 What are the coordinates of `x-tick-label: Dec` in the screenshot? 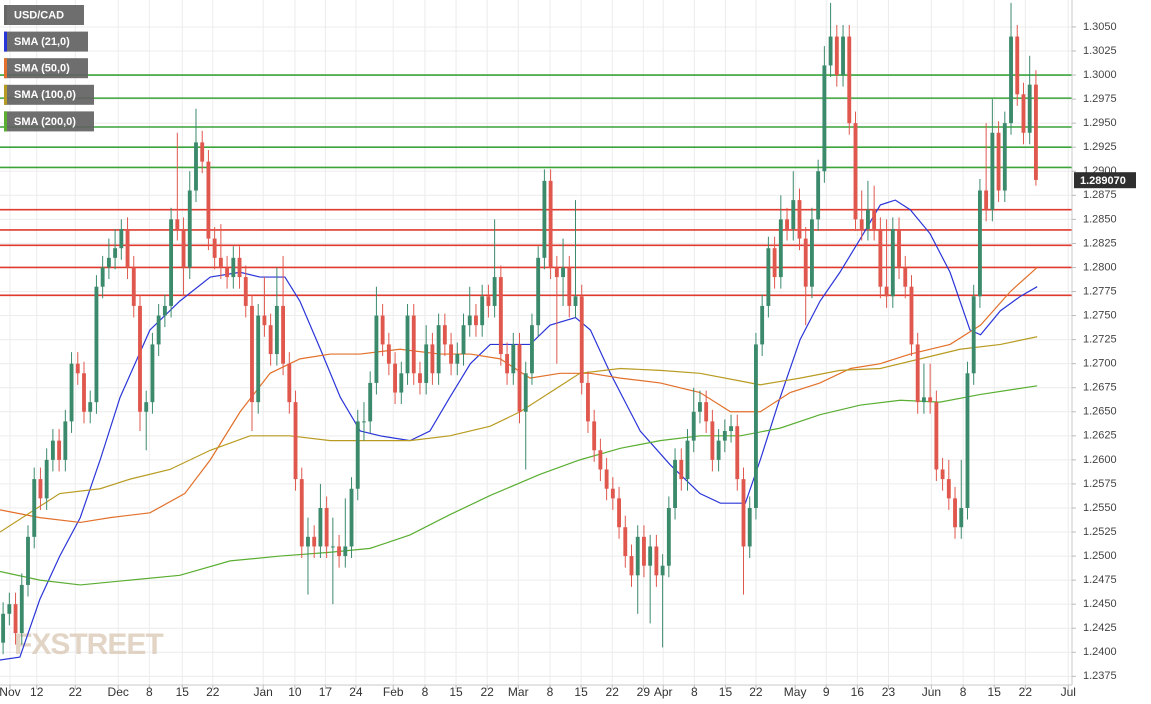 It's located at (118, 692).